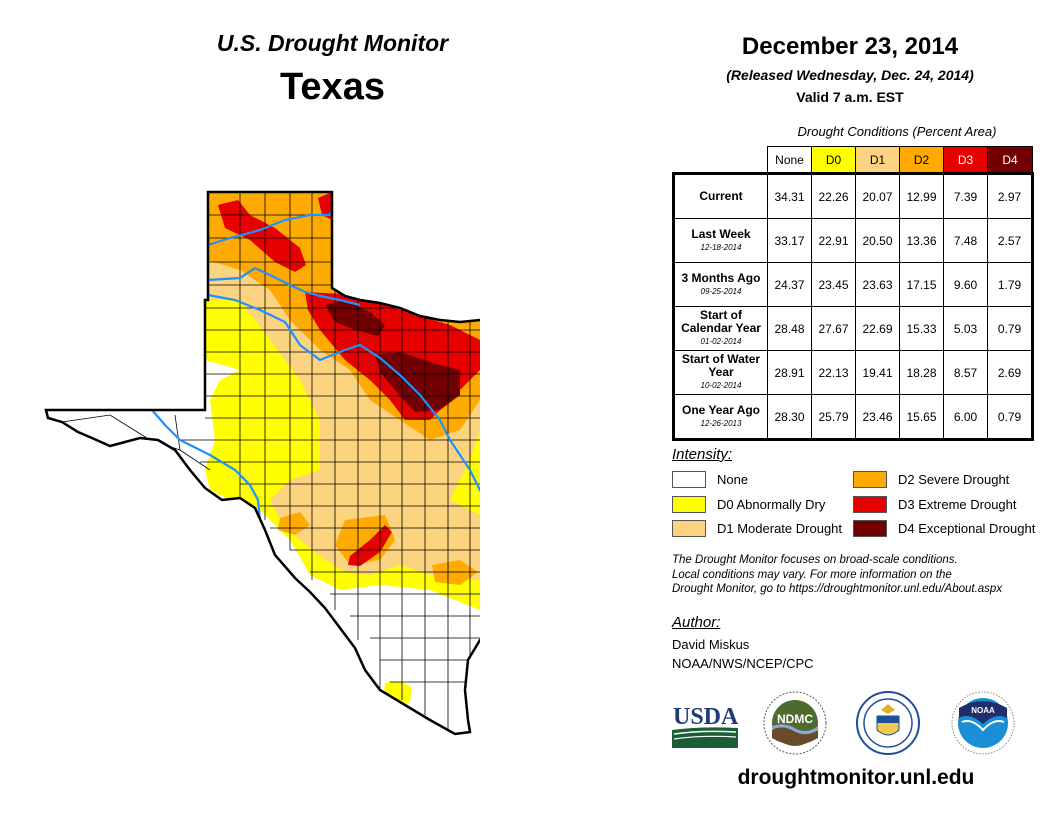 The width and height of the screenshot is (1056, 816). What do you see at coordinates (850, 46) in the screenshot?
I see `map-date: December 23, 2014` at bounding box center [850, 46].